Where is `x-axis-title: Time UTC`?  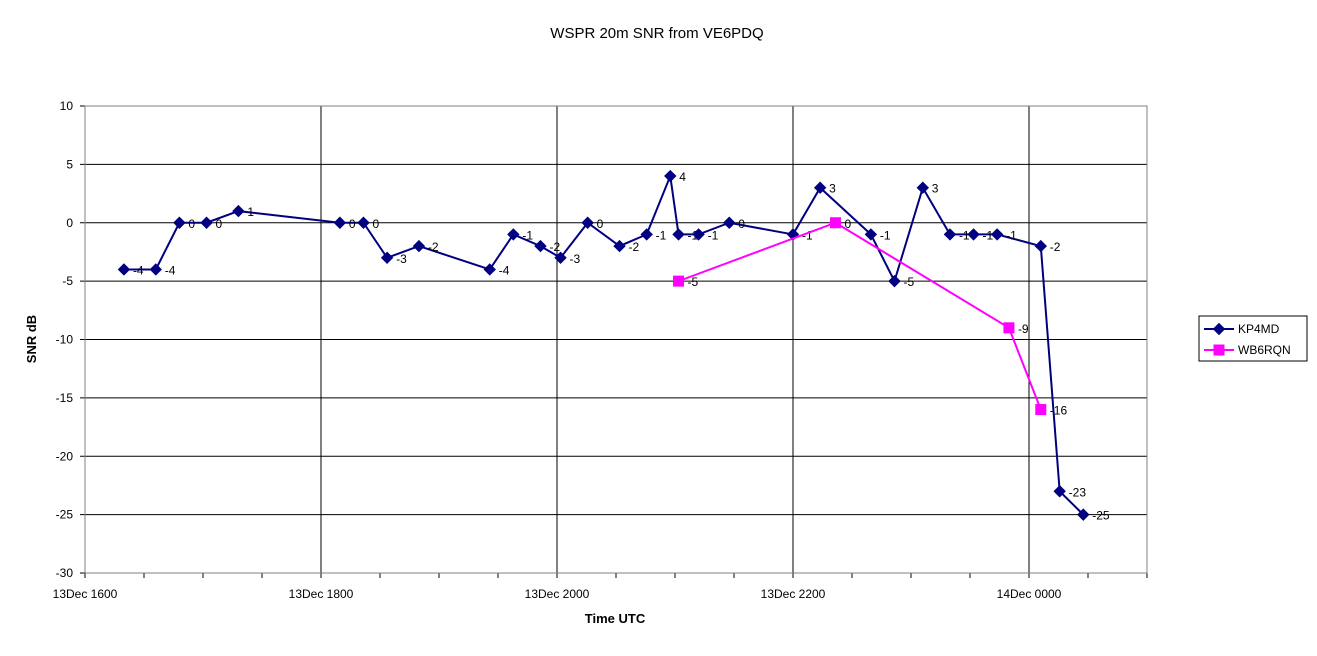
x-axis-title: Time UTC is located at coordinates (615, 618).